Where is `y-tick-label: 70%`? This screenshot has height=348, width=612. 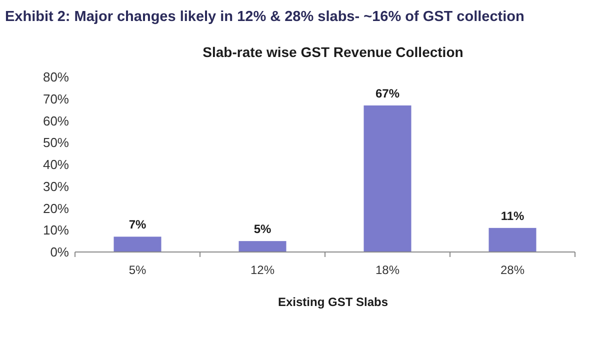
y-tick-label: 70% is located at coordinates (56, 98).